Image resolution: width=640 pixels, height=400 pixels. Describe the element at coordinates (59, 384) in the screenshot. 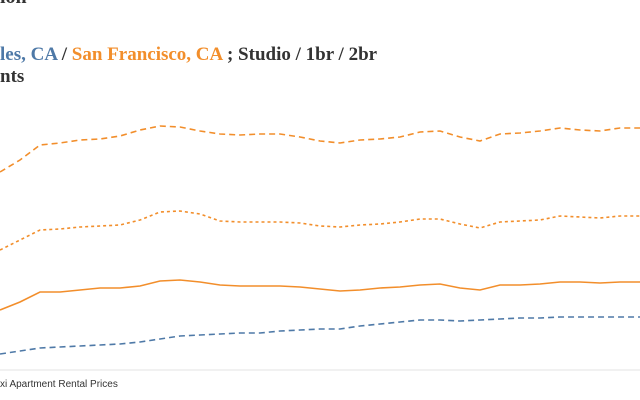

I see `source: xi Apartment Rental Prices` at that location.